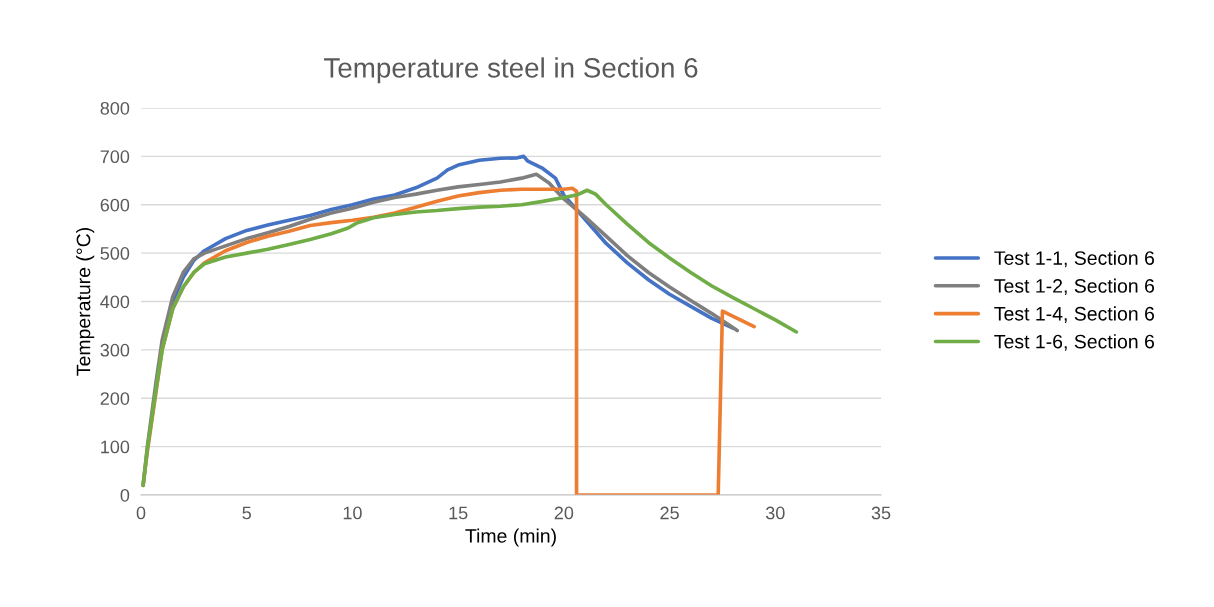 Image resolution: width=1214 pixels, height=607 pixels. I want to click on y-tick-label: 100, so click(115, 447).